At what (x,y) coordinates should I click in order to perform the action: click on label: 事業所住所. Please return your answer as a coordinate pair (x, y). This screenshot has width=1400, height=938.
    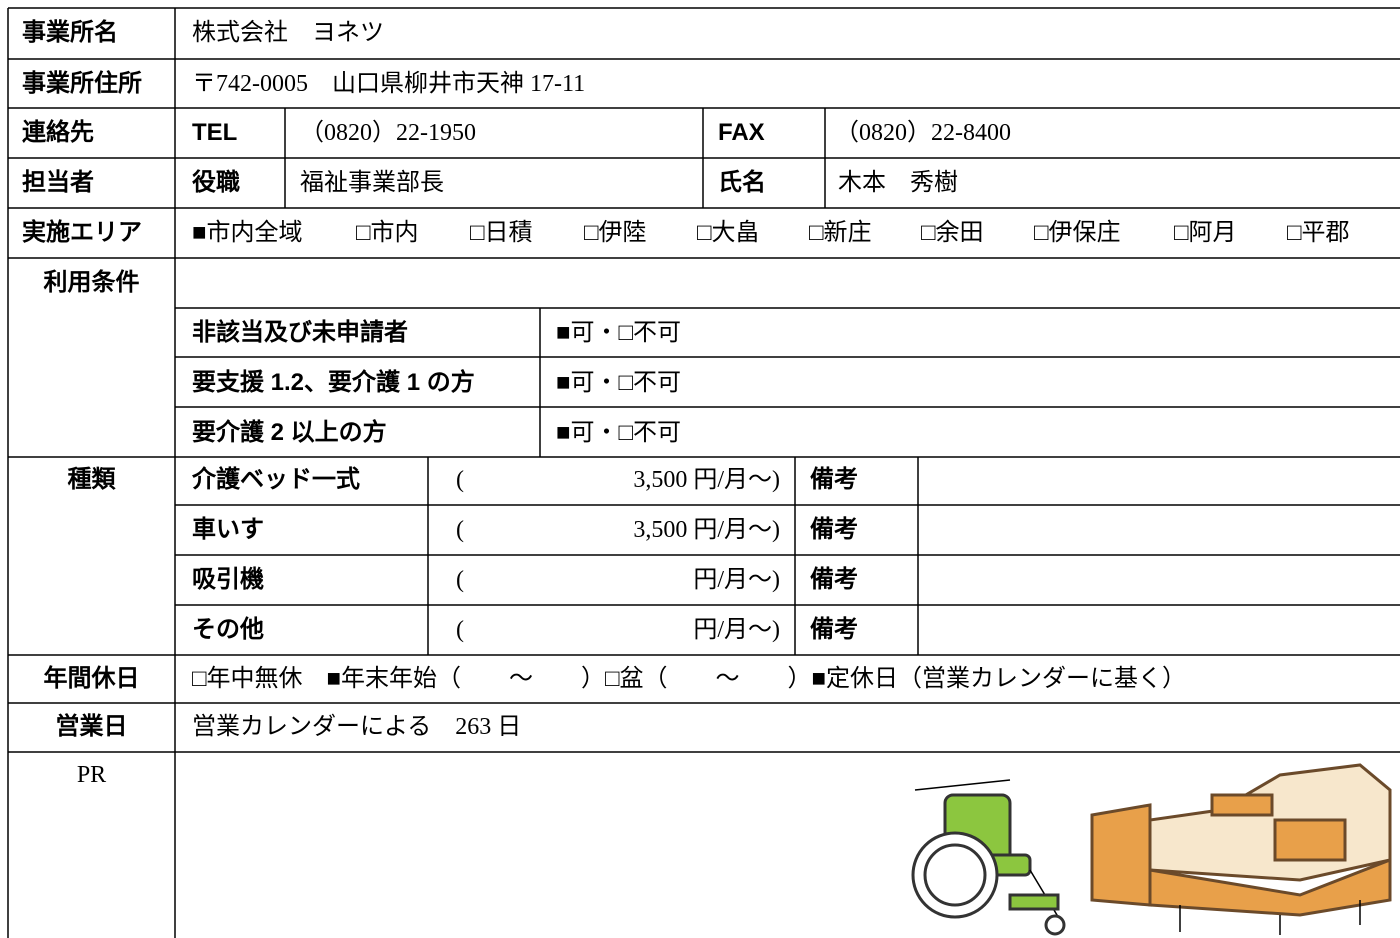
    Looking at the image, I should click on (82, 83).